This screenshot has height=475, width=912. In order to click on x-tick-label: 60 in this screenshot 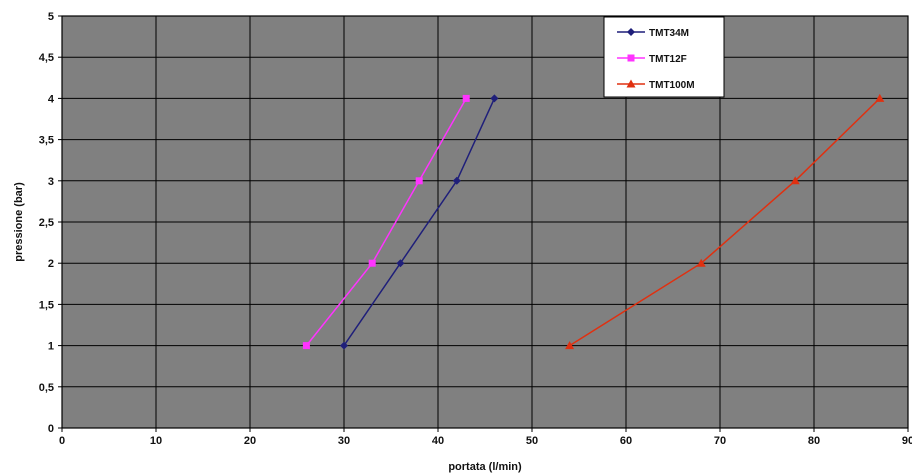, I will do `click(626, 441)`.